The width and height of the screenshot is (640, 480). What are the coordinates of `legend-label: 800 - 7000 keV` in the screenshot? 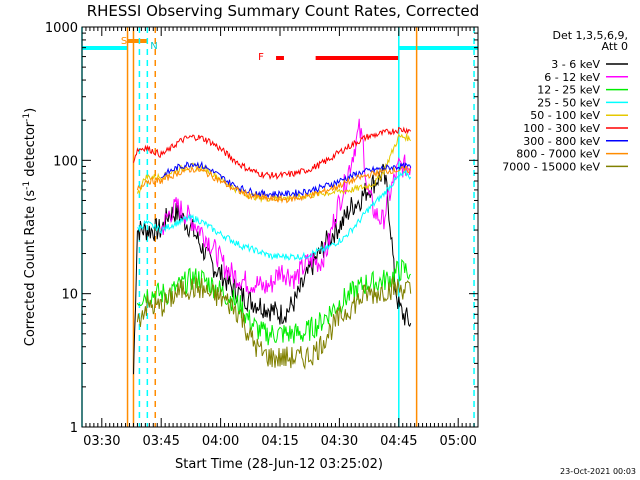 It's located at (558, 154).